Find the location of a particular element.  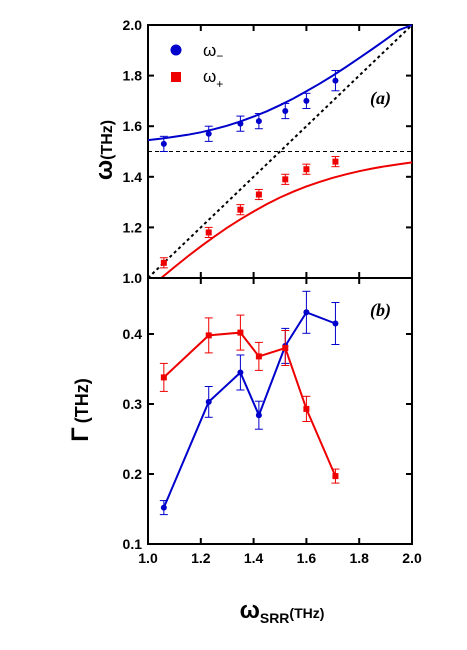

x-tick-label: 1.8 is located at coordinates (359, 558).